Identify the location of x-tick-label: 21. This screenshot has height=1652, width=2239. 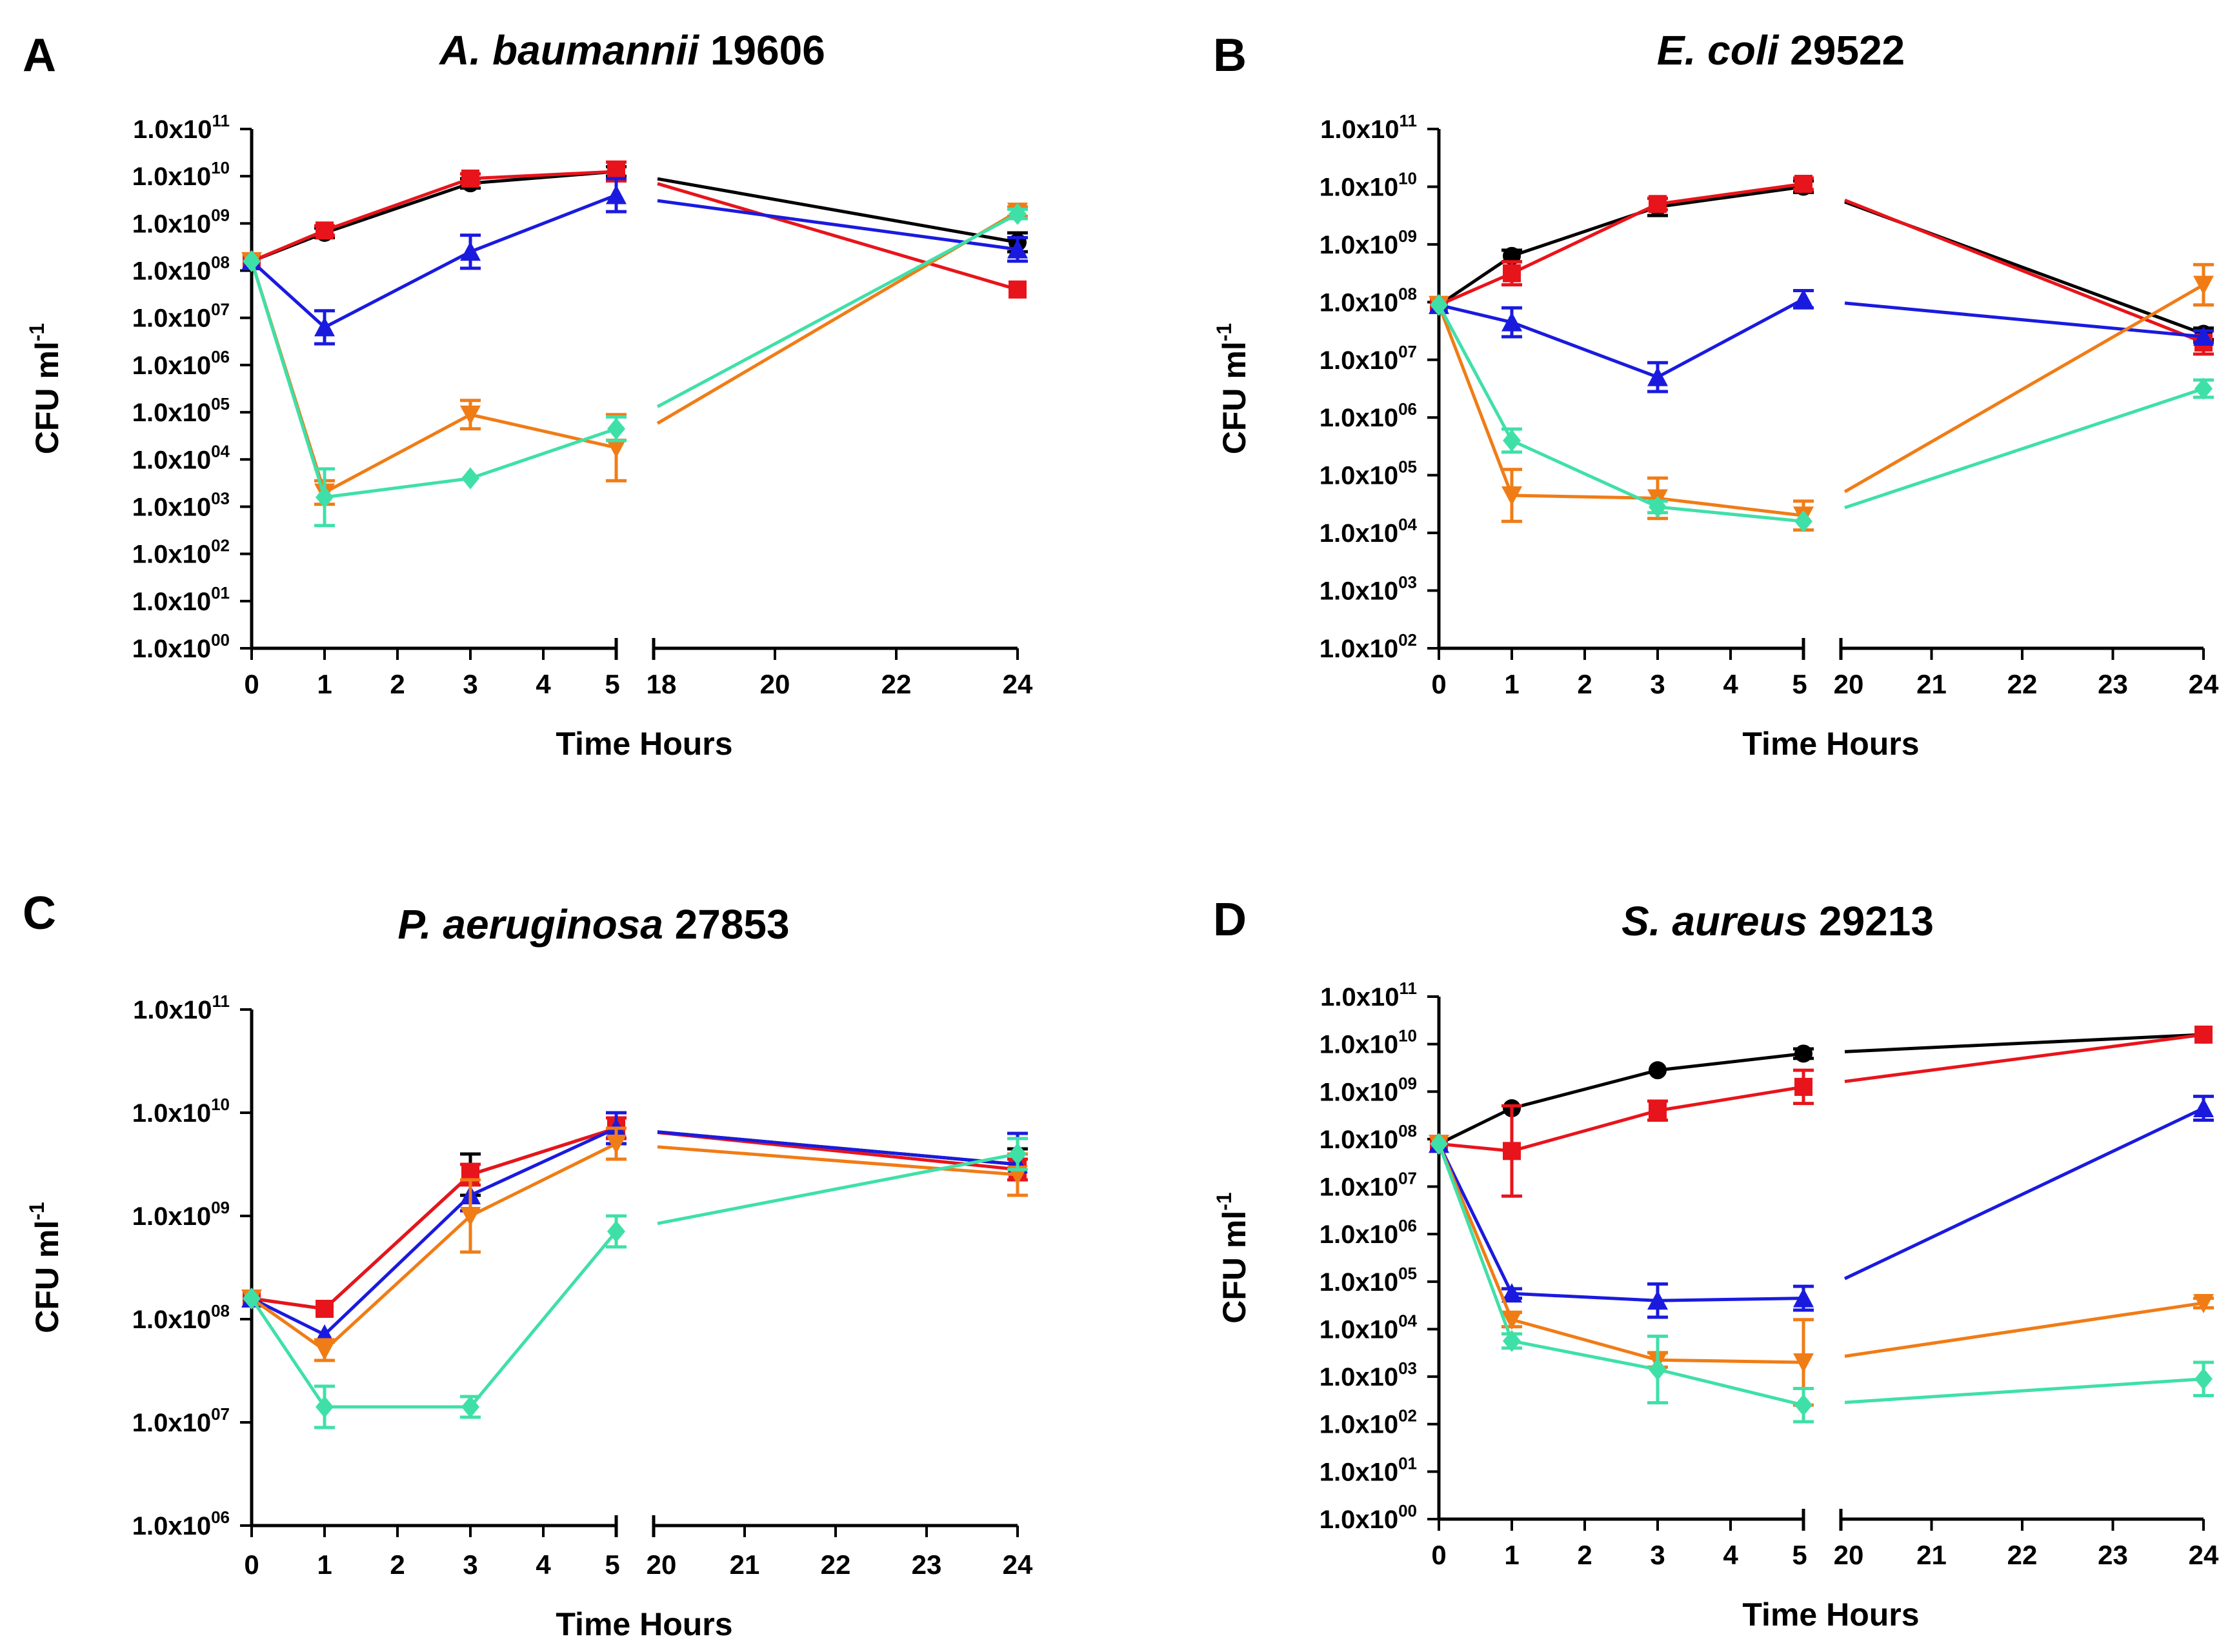
(745, 1564).